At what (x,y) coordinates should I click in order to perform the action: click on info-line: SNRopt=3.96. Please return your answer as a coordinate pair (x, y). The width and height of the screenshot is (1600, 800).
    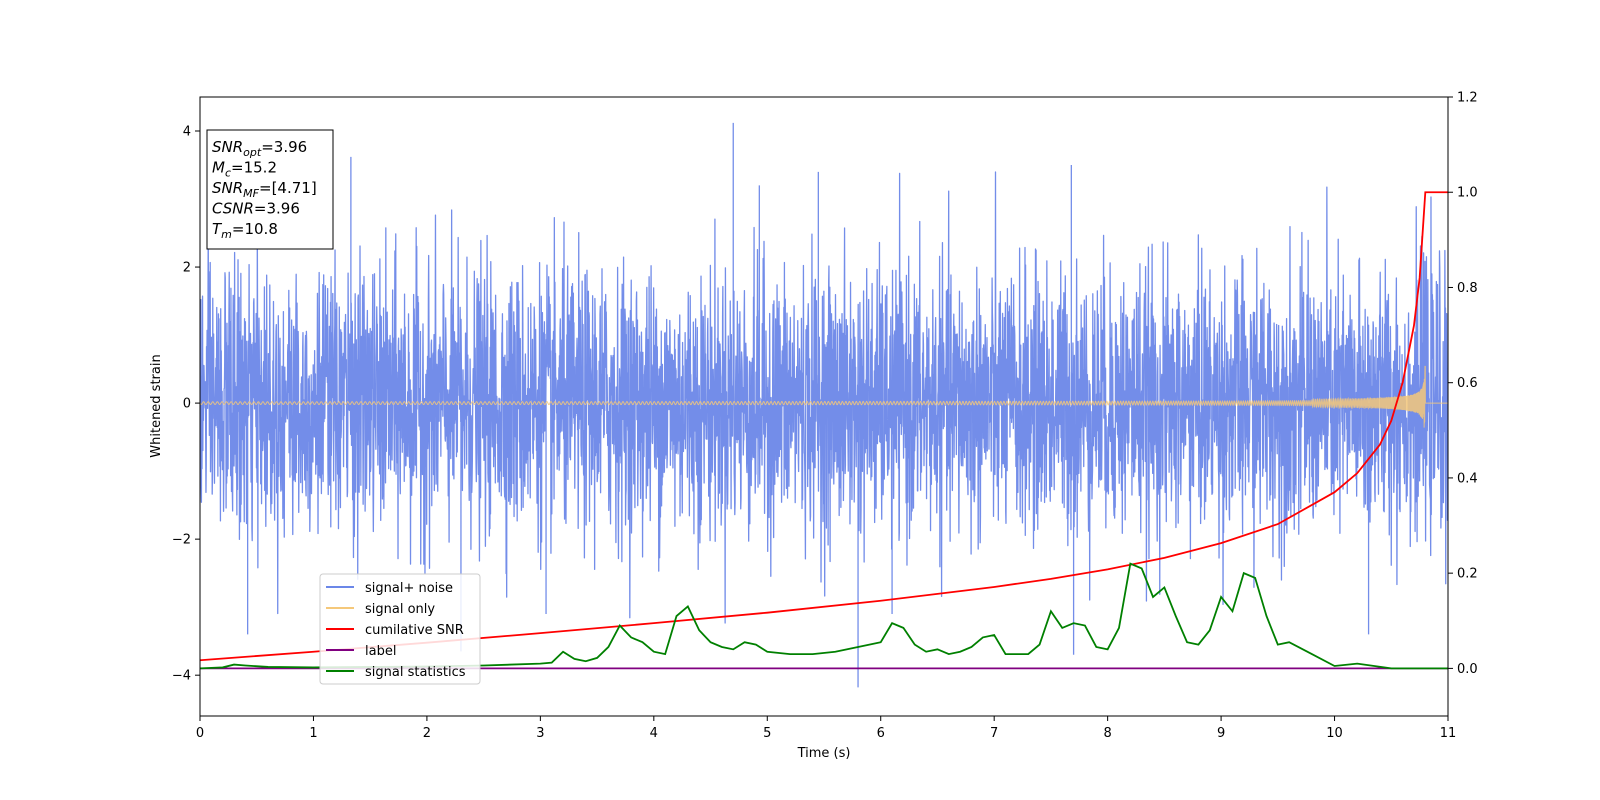
    Looking at the image, I should click on (259, 148).